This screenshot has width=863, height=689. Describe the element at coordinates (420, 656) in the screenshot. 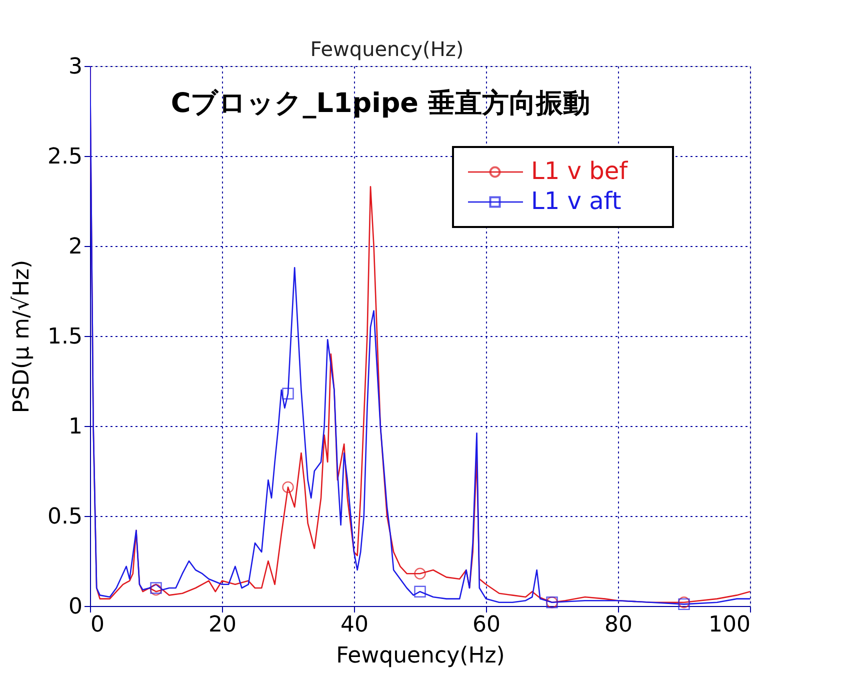

I see `x-axis-title: Fewquency(Hz)` at that location.